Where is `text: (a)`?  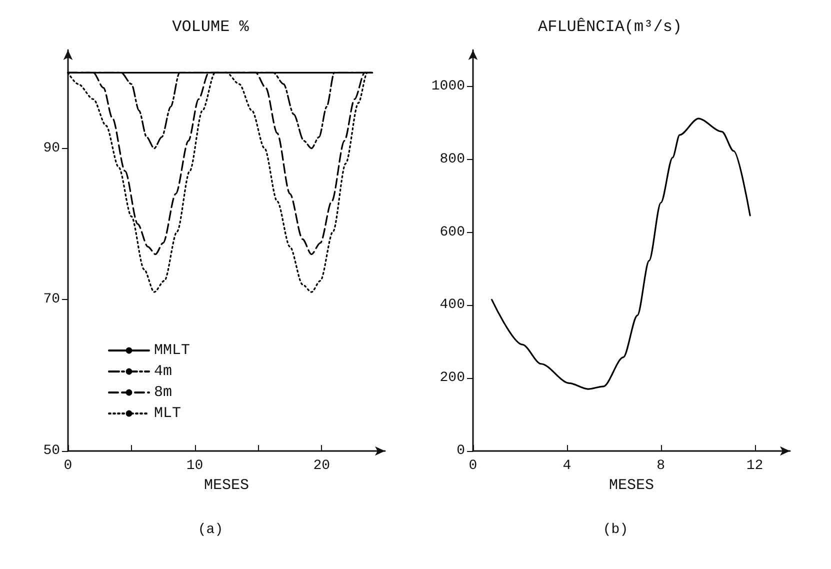 text: (a) is located at coordinates (211, 530).